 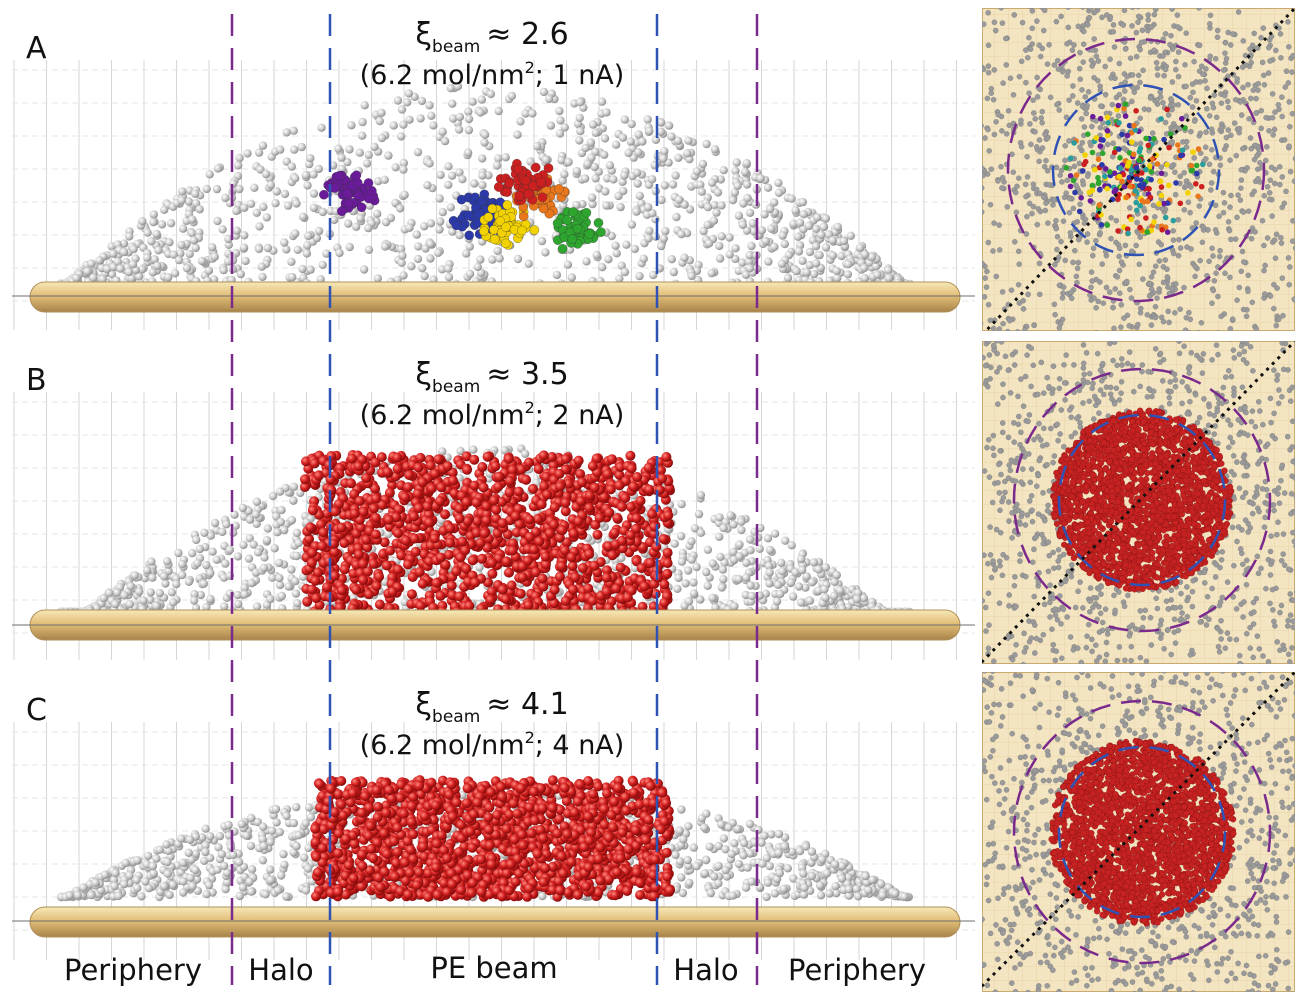 I want to click on cond-superscript: 2, so click(x=530, y=407).